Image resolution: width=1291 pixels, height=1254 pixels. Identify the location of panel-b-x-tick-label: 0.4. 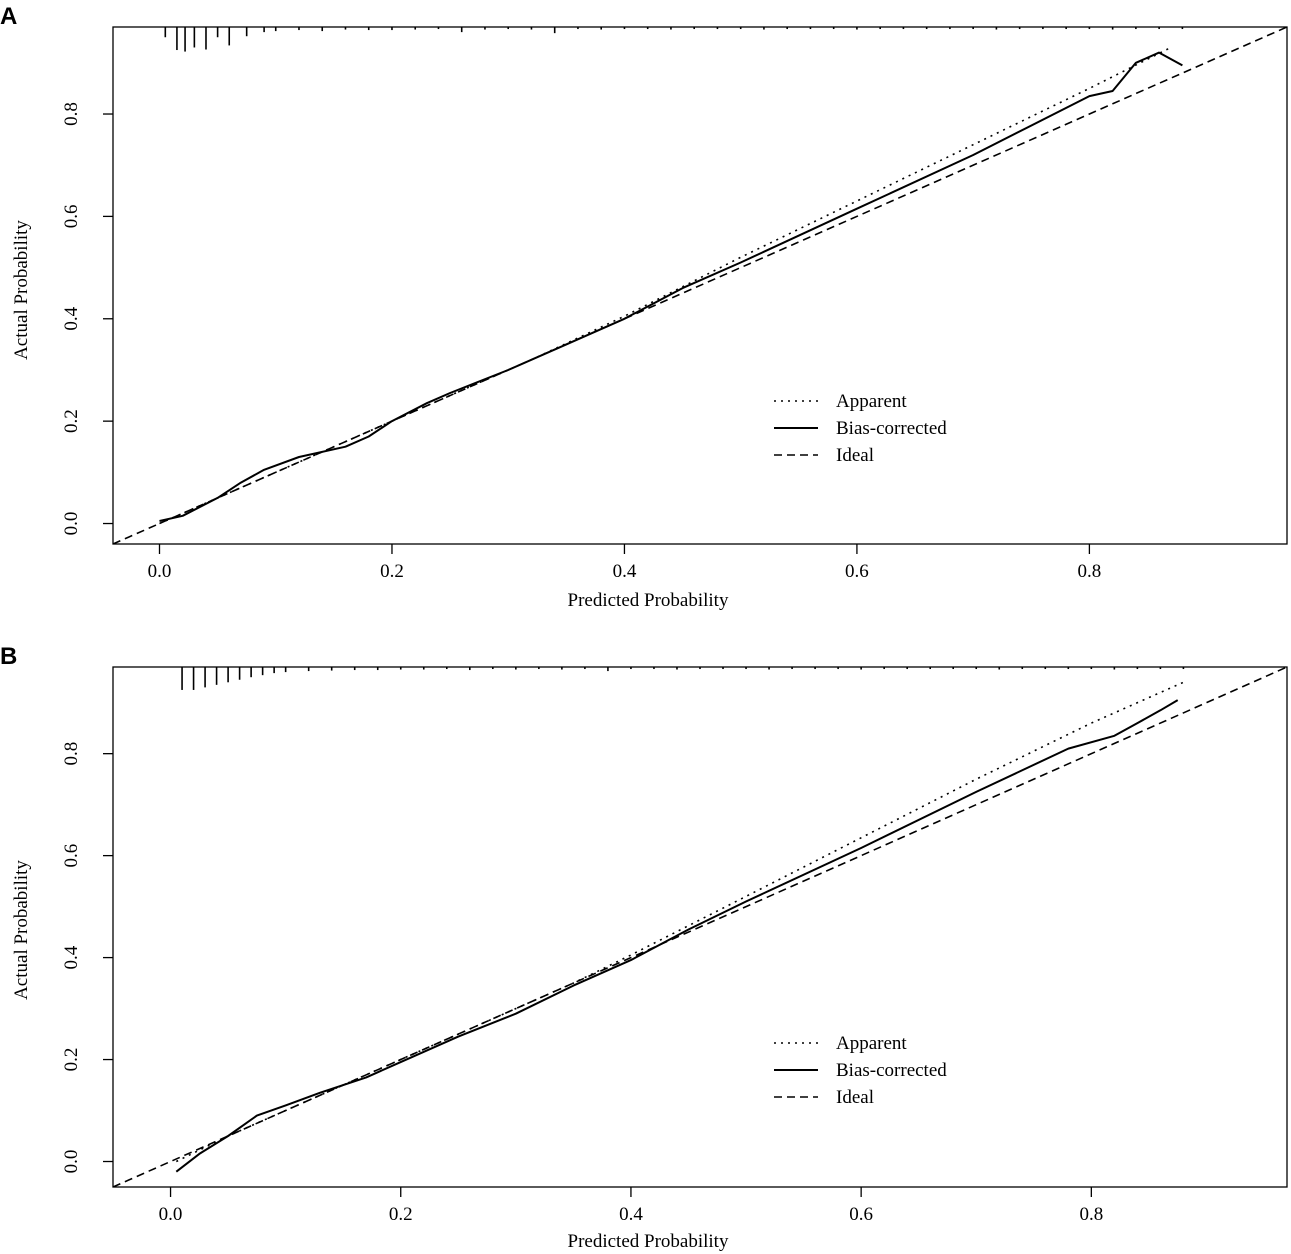
(631, 1214).